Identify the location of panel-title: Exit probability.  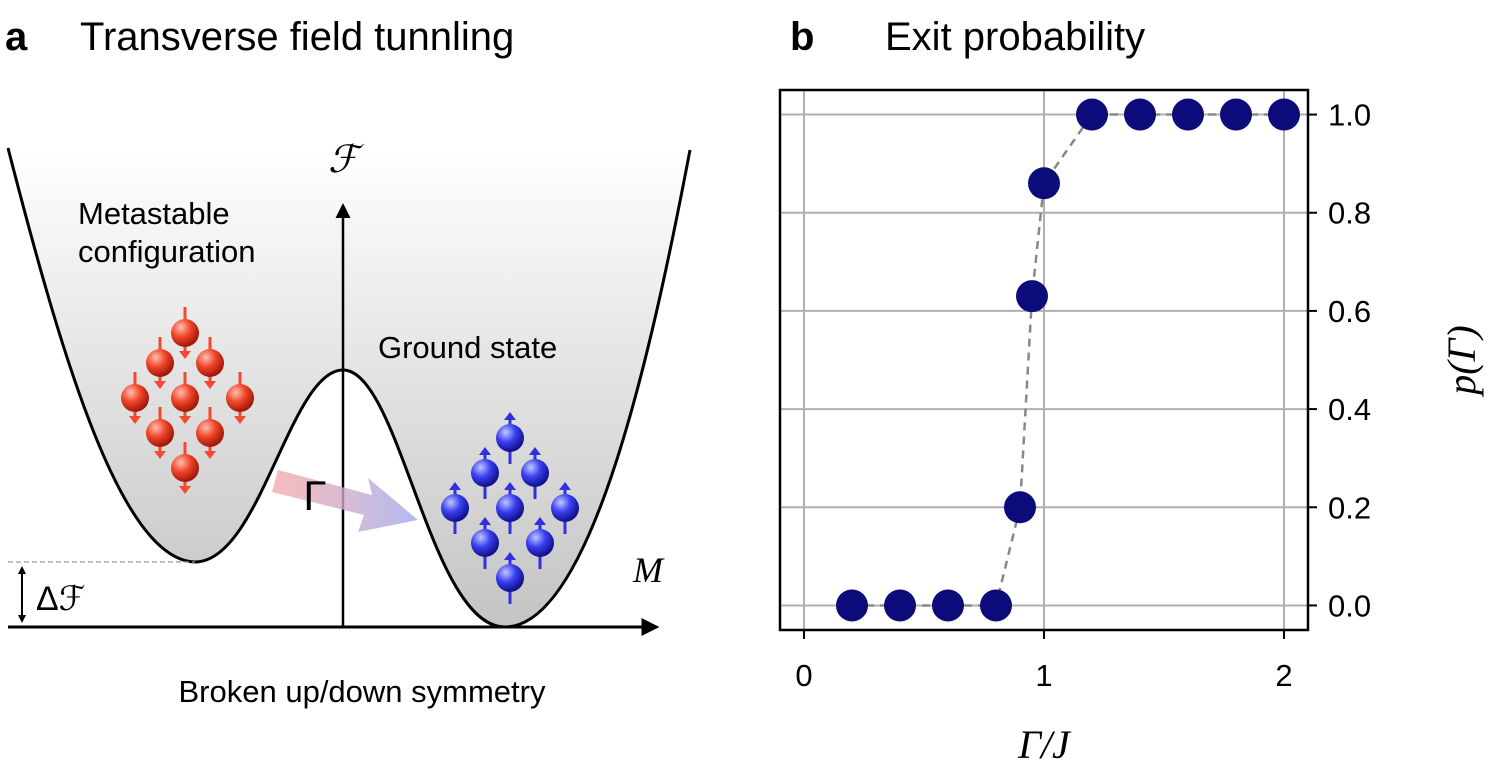
(1015, 37).